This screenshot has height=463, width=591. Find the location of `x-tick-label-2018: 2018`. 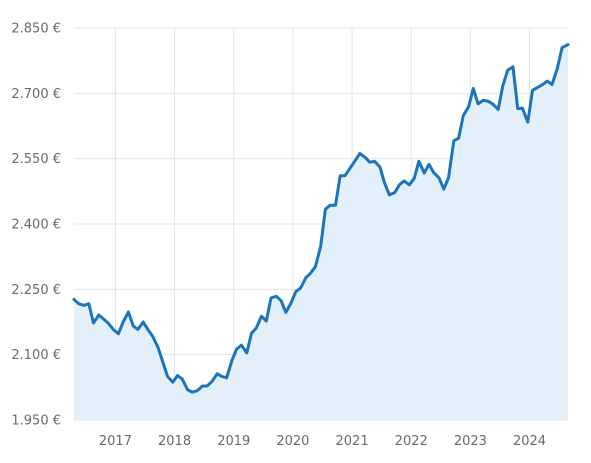

x-tick-label-2018: 2018 is located at coordinates (174, 441).